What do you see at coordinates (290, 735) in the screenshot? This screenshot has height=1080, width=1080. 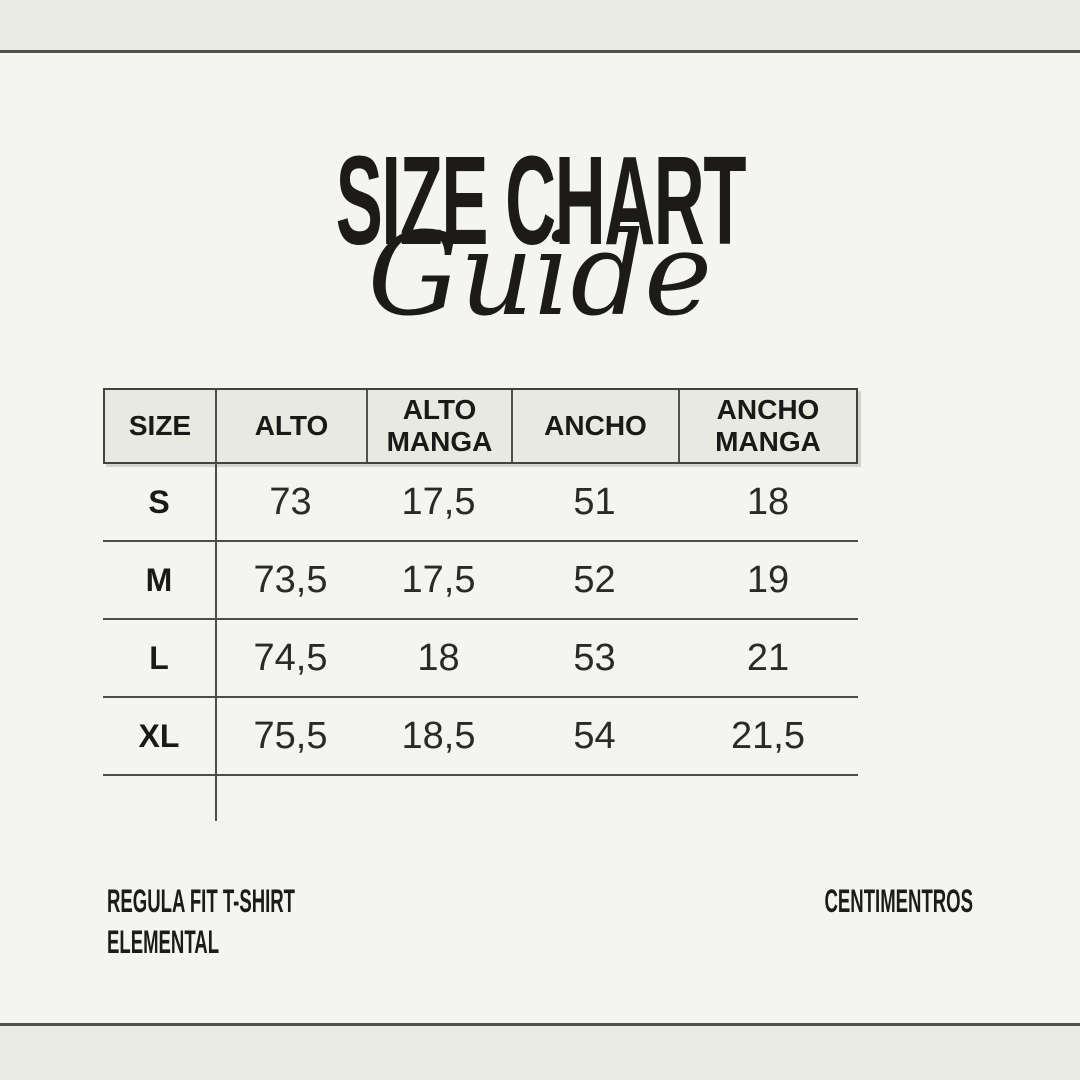 I see `value-alto: 75,5` at bounding box center [290, 735].